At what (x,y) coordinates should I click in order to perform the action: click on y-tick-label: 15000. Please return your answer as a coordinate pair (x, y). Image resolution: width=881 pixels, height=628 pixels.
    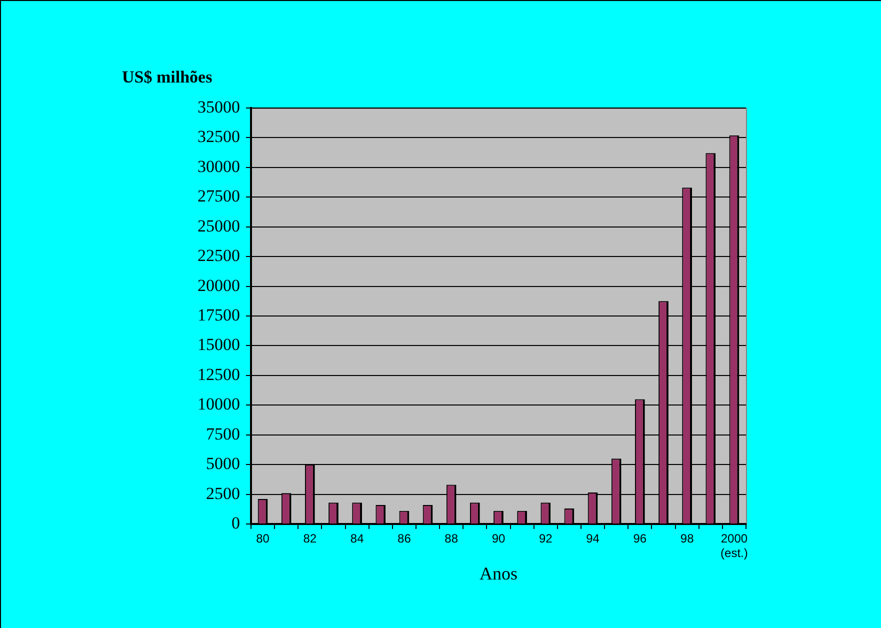
    Looking at the image, I should click on (219, 344).